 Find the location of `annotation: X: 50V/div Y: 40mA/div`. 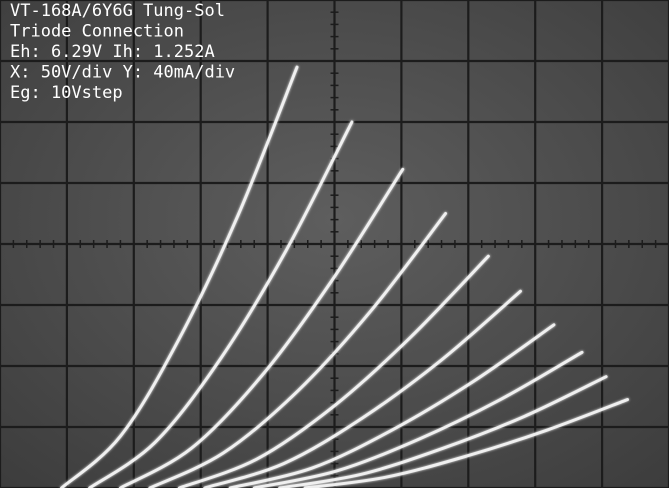

annotation: X: 50V/div Y: 40mA/div is located at coordinates (122, 73).